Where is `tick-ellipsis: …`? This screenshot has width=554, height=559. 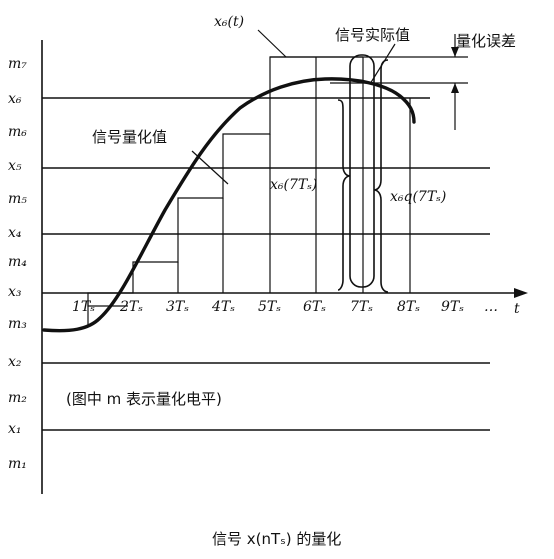
tick-ellipsis: … is located at coordinates (491, 307).